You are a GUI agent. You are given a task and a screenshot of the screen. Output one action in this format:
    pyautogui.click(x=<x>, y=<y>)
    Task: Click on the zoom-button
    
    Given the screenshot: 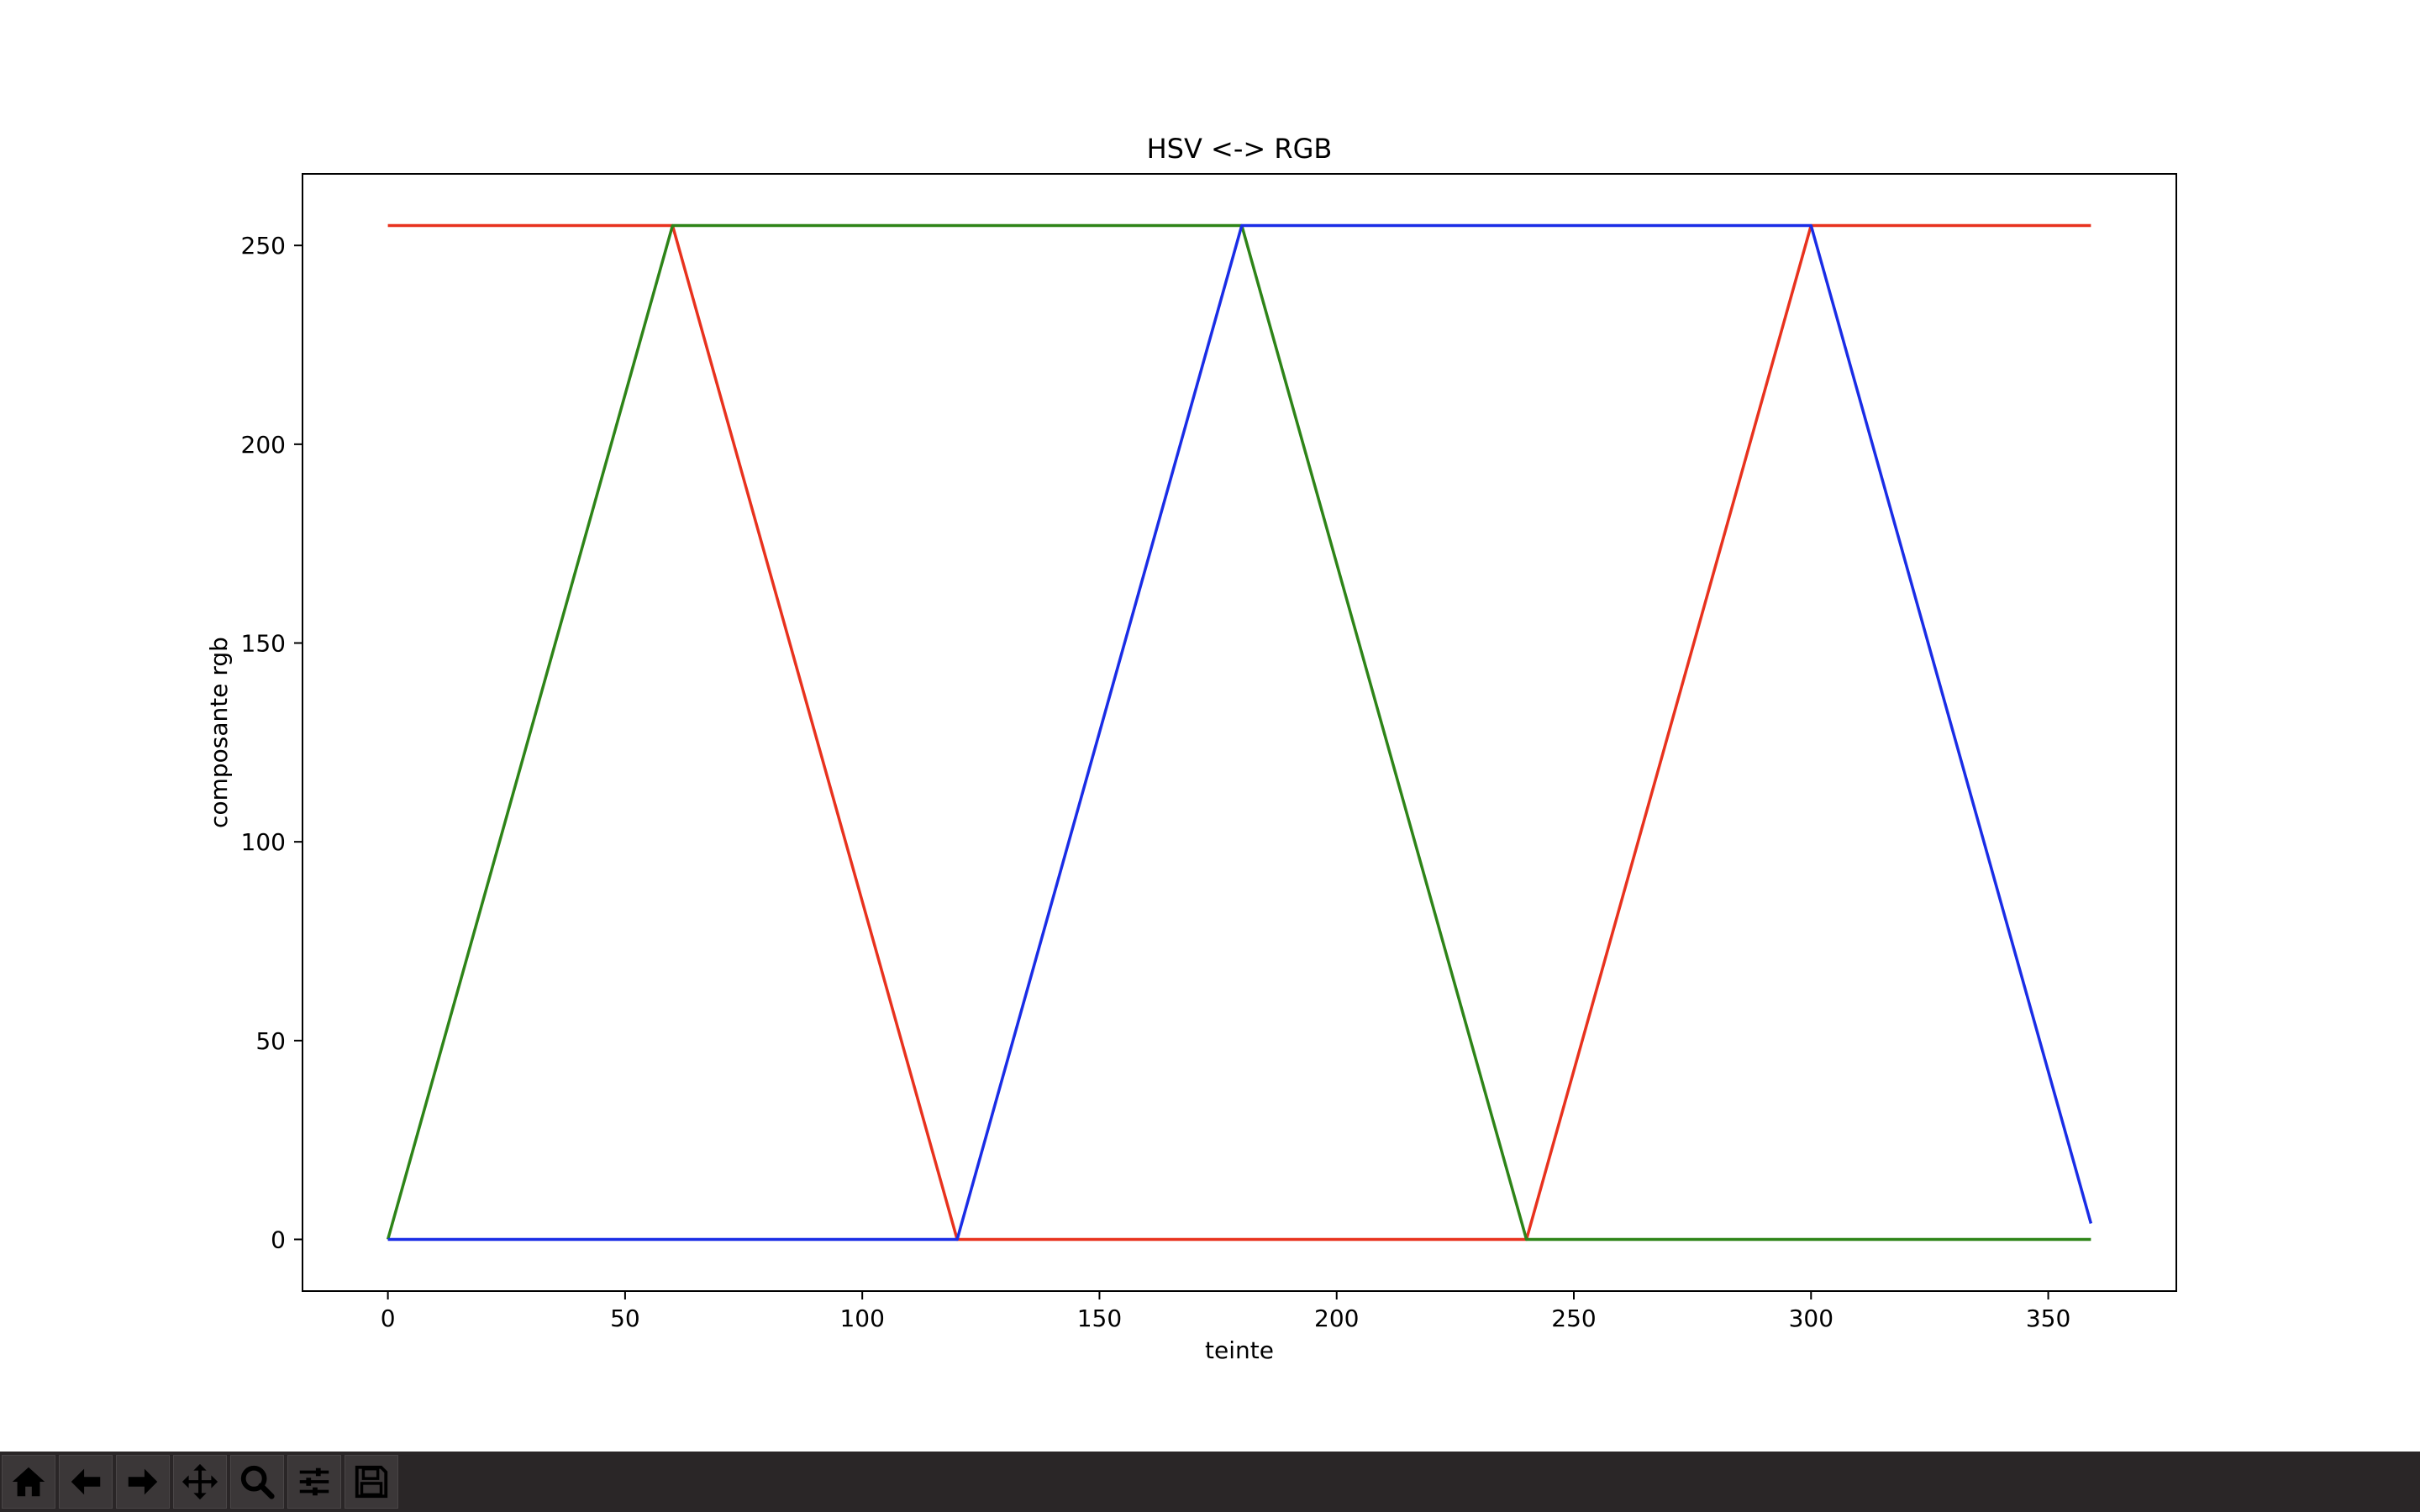 What is the action you would take?
    pyautogui.click(x=257, y=1482)
    